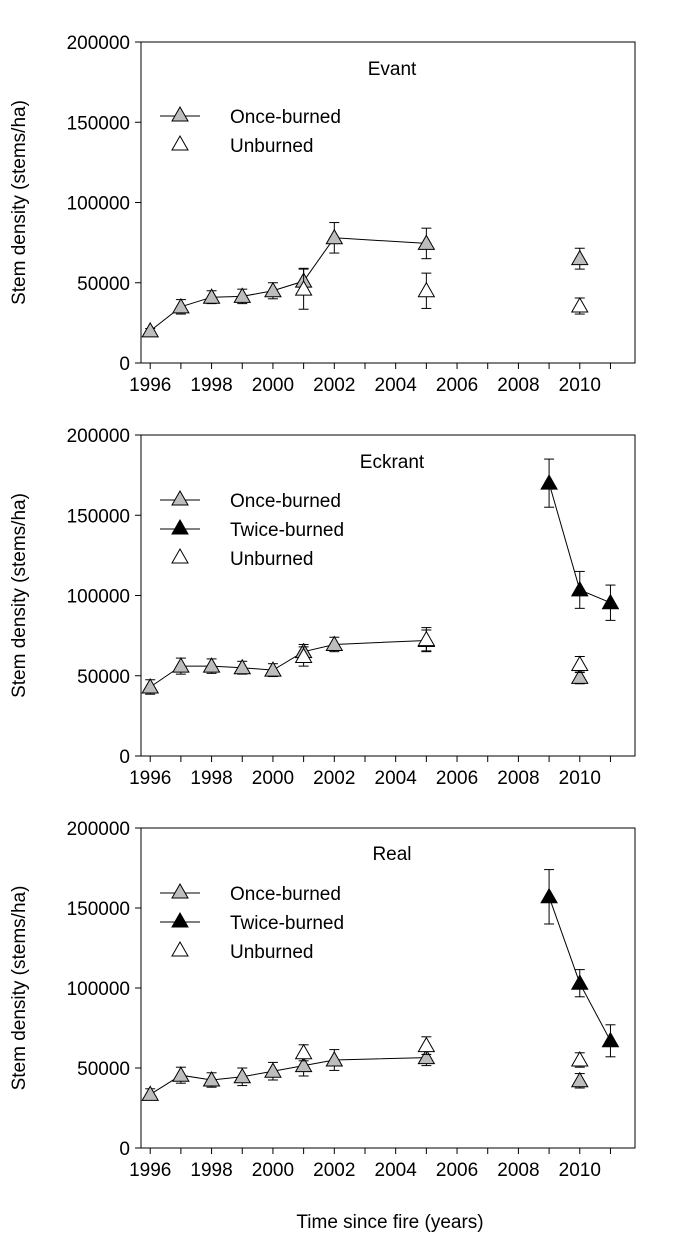  Describe the element at coordinates (441, 650) in the screenshot. I see `series-unburned` at that location.